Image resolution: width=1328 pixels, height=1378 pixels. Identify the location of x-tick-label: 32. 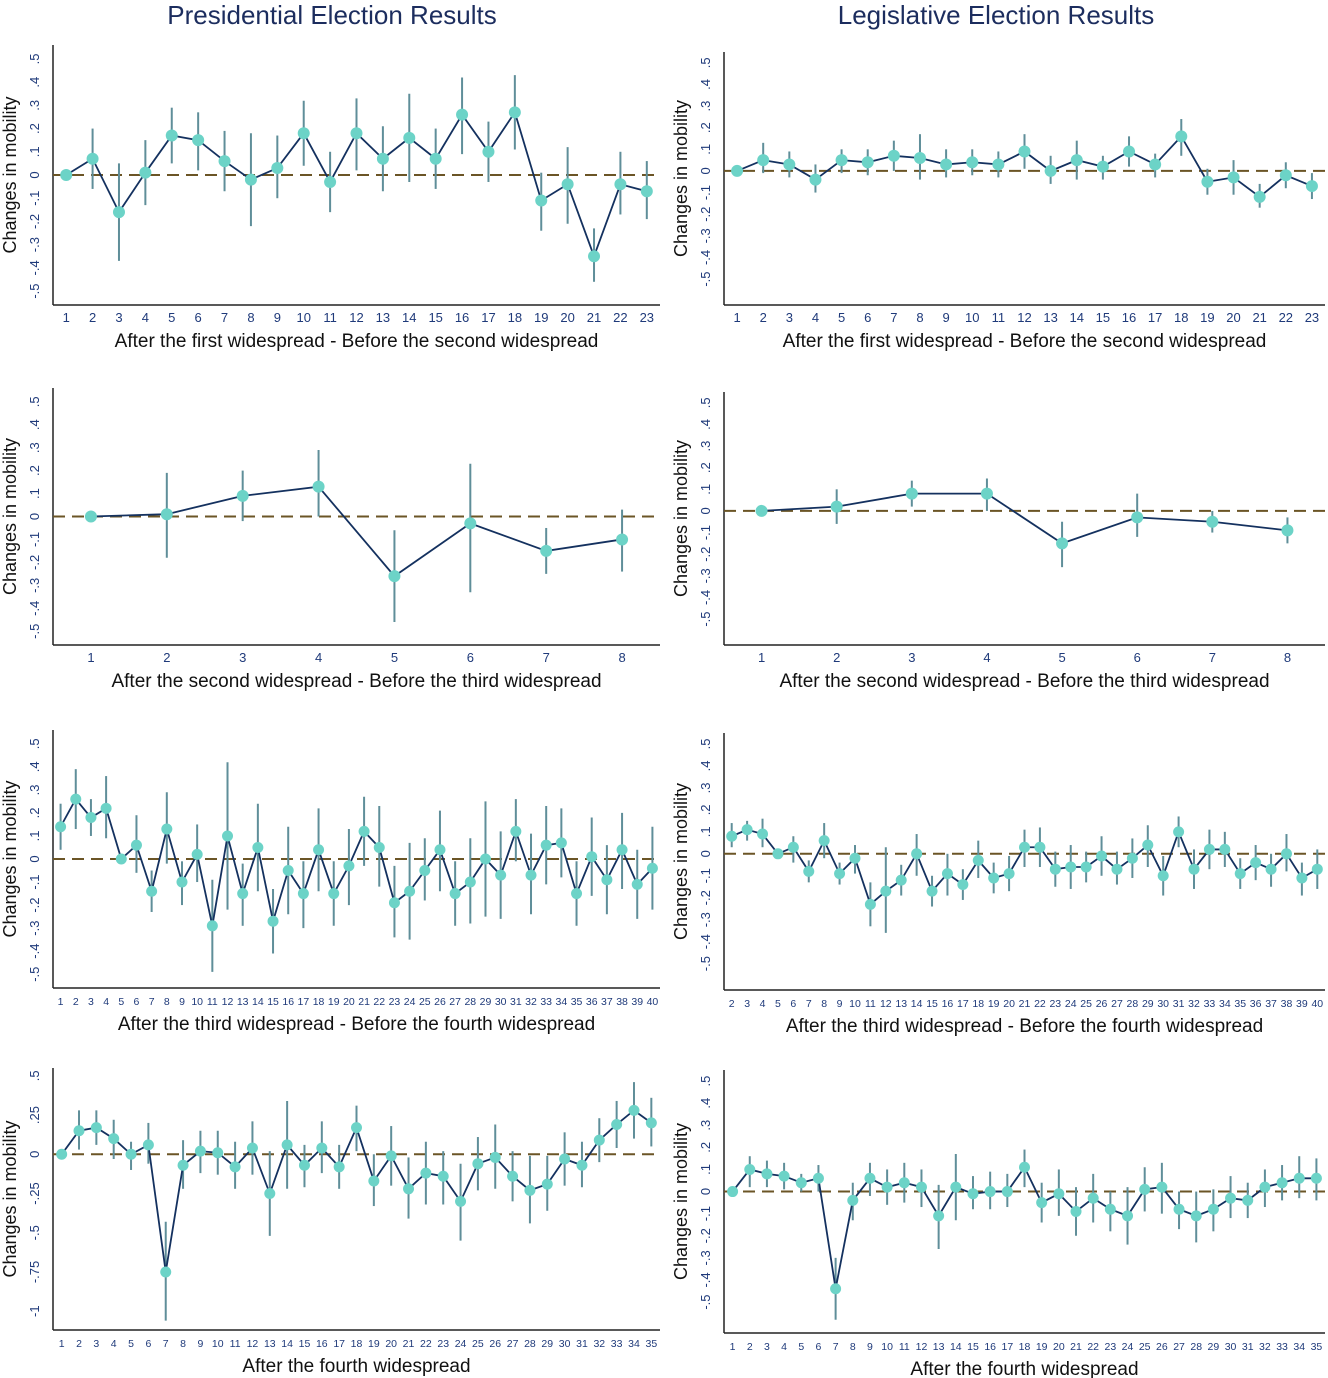
(599, 1344).